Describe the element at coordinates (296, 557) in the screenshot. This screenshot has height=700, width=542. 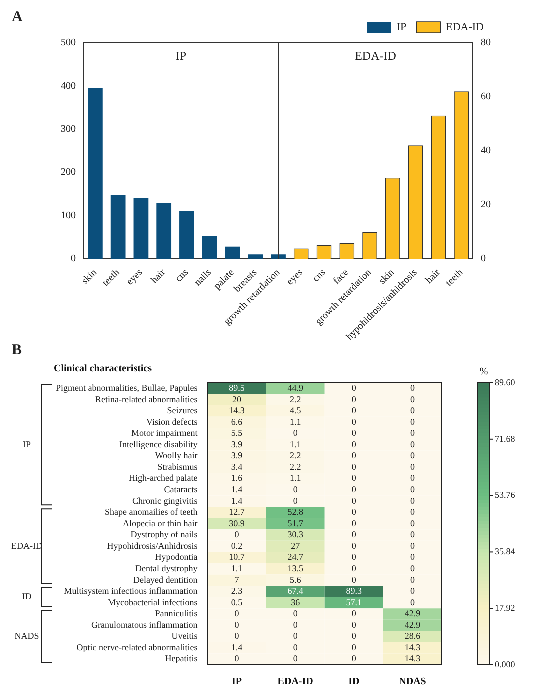
I see `data-label: 24.7` at that location.